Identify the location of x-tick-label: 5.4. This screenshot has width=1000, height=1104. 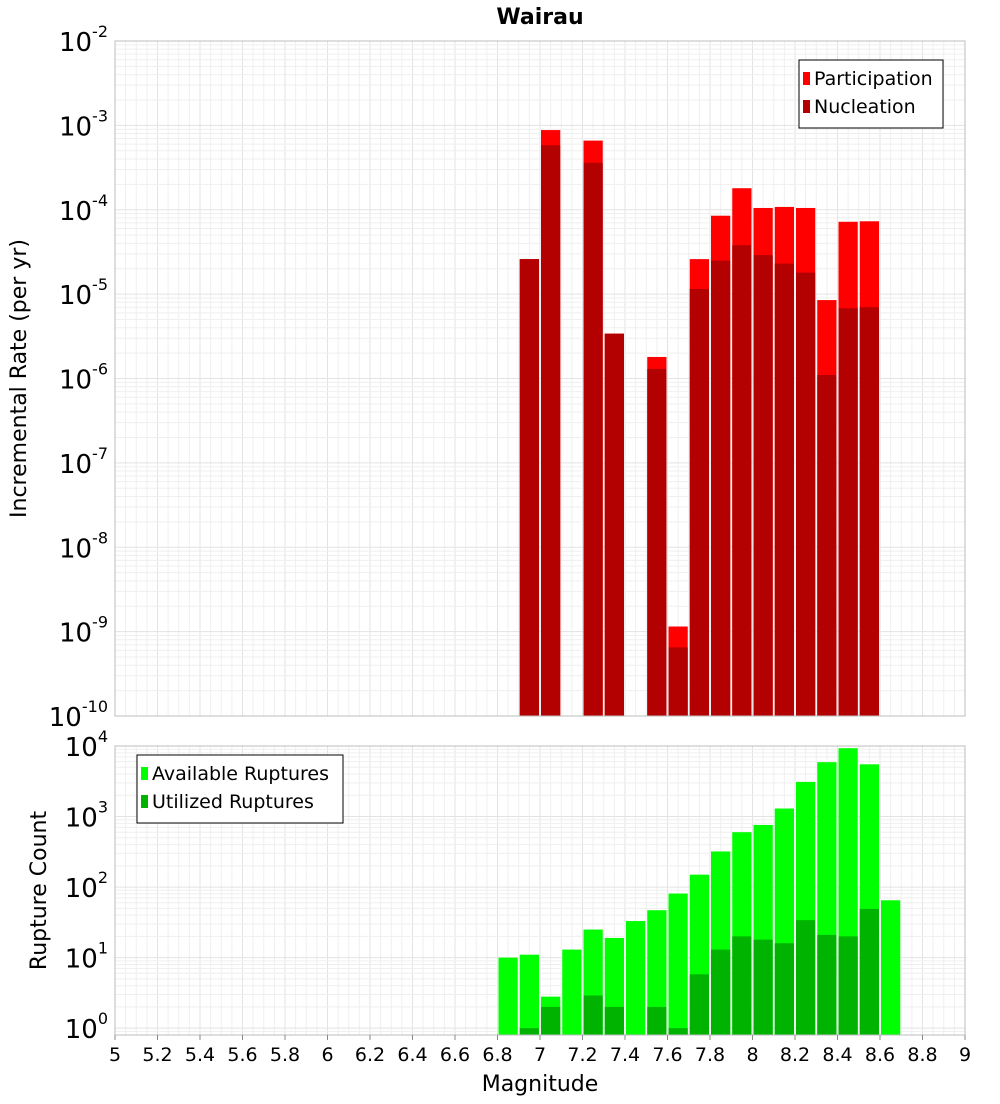
(200, 1055).